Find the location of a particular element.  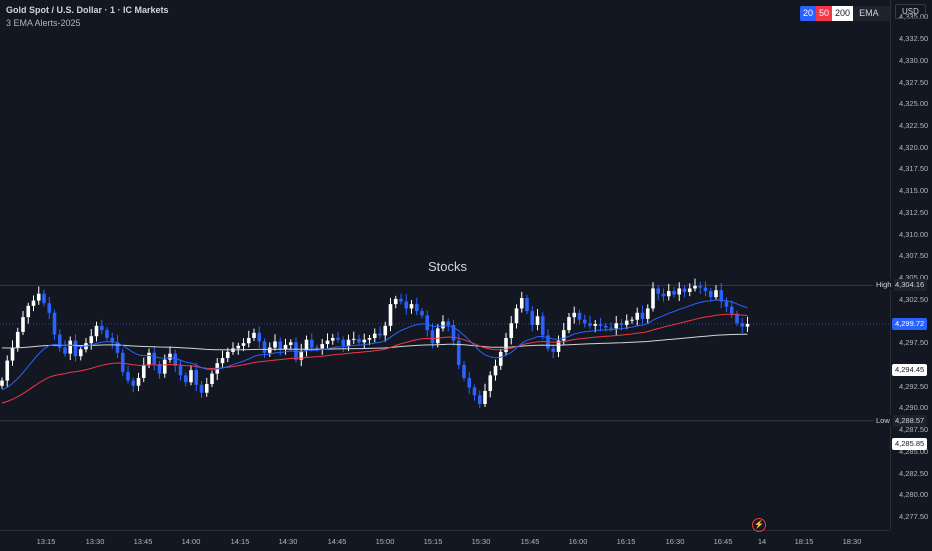

time-tick-label: 15:15 is located at coordinates (433, 541).